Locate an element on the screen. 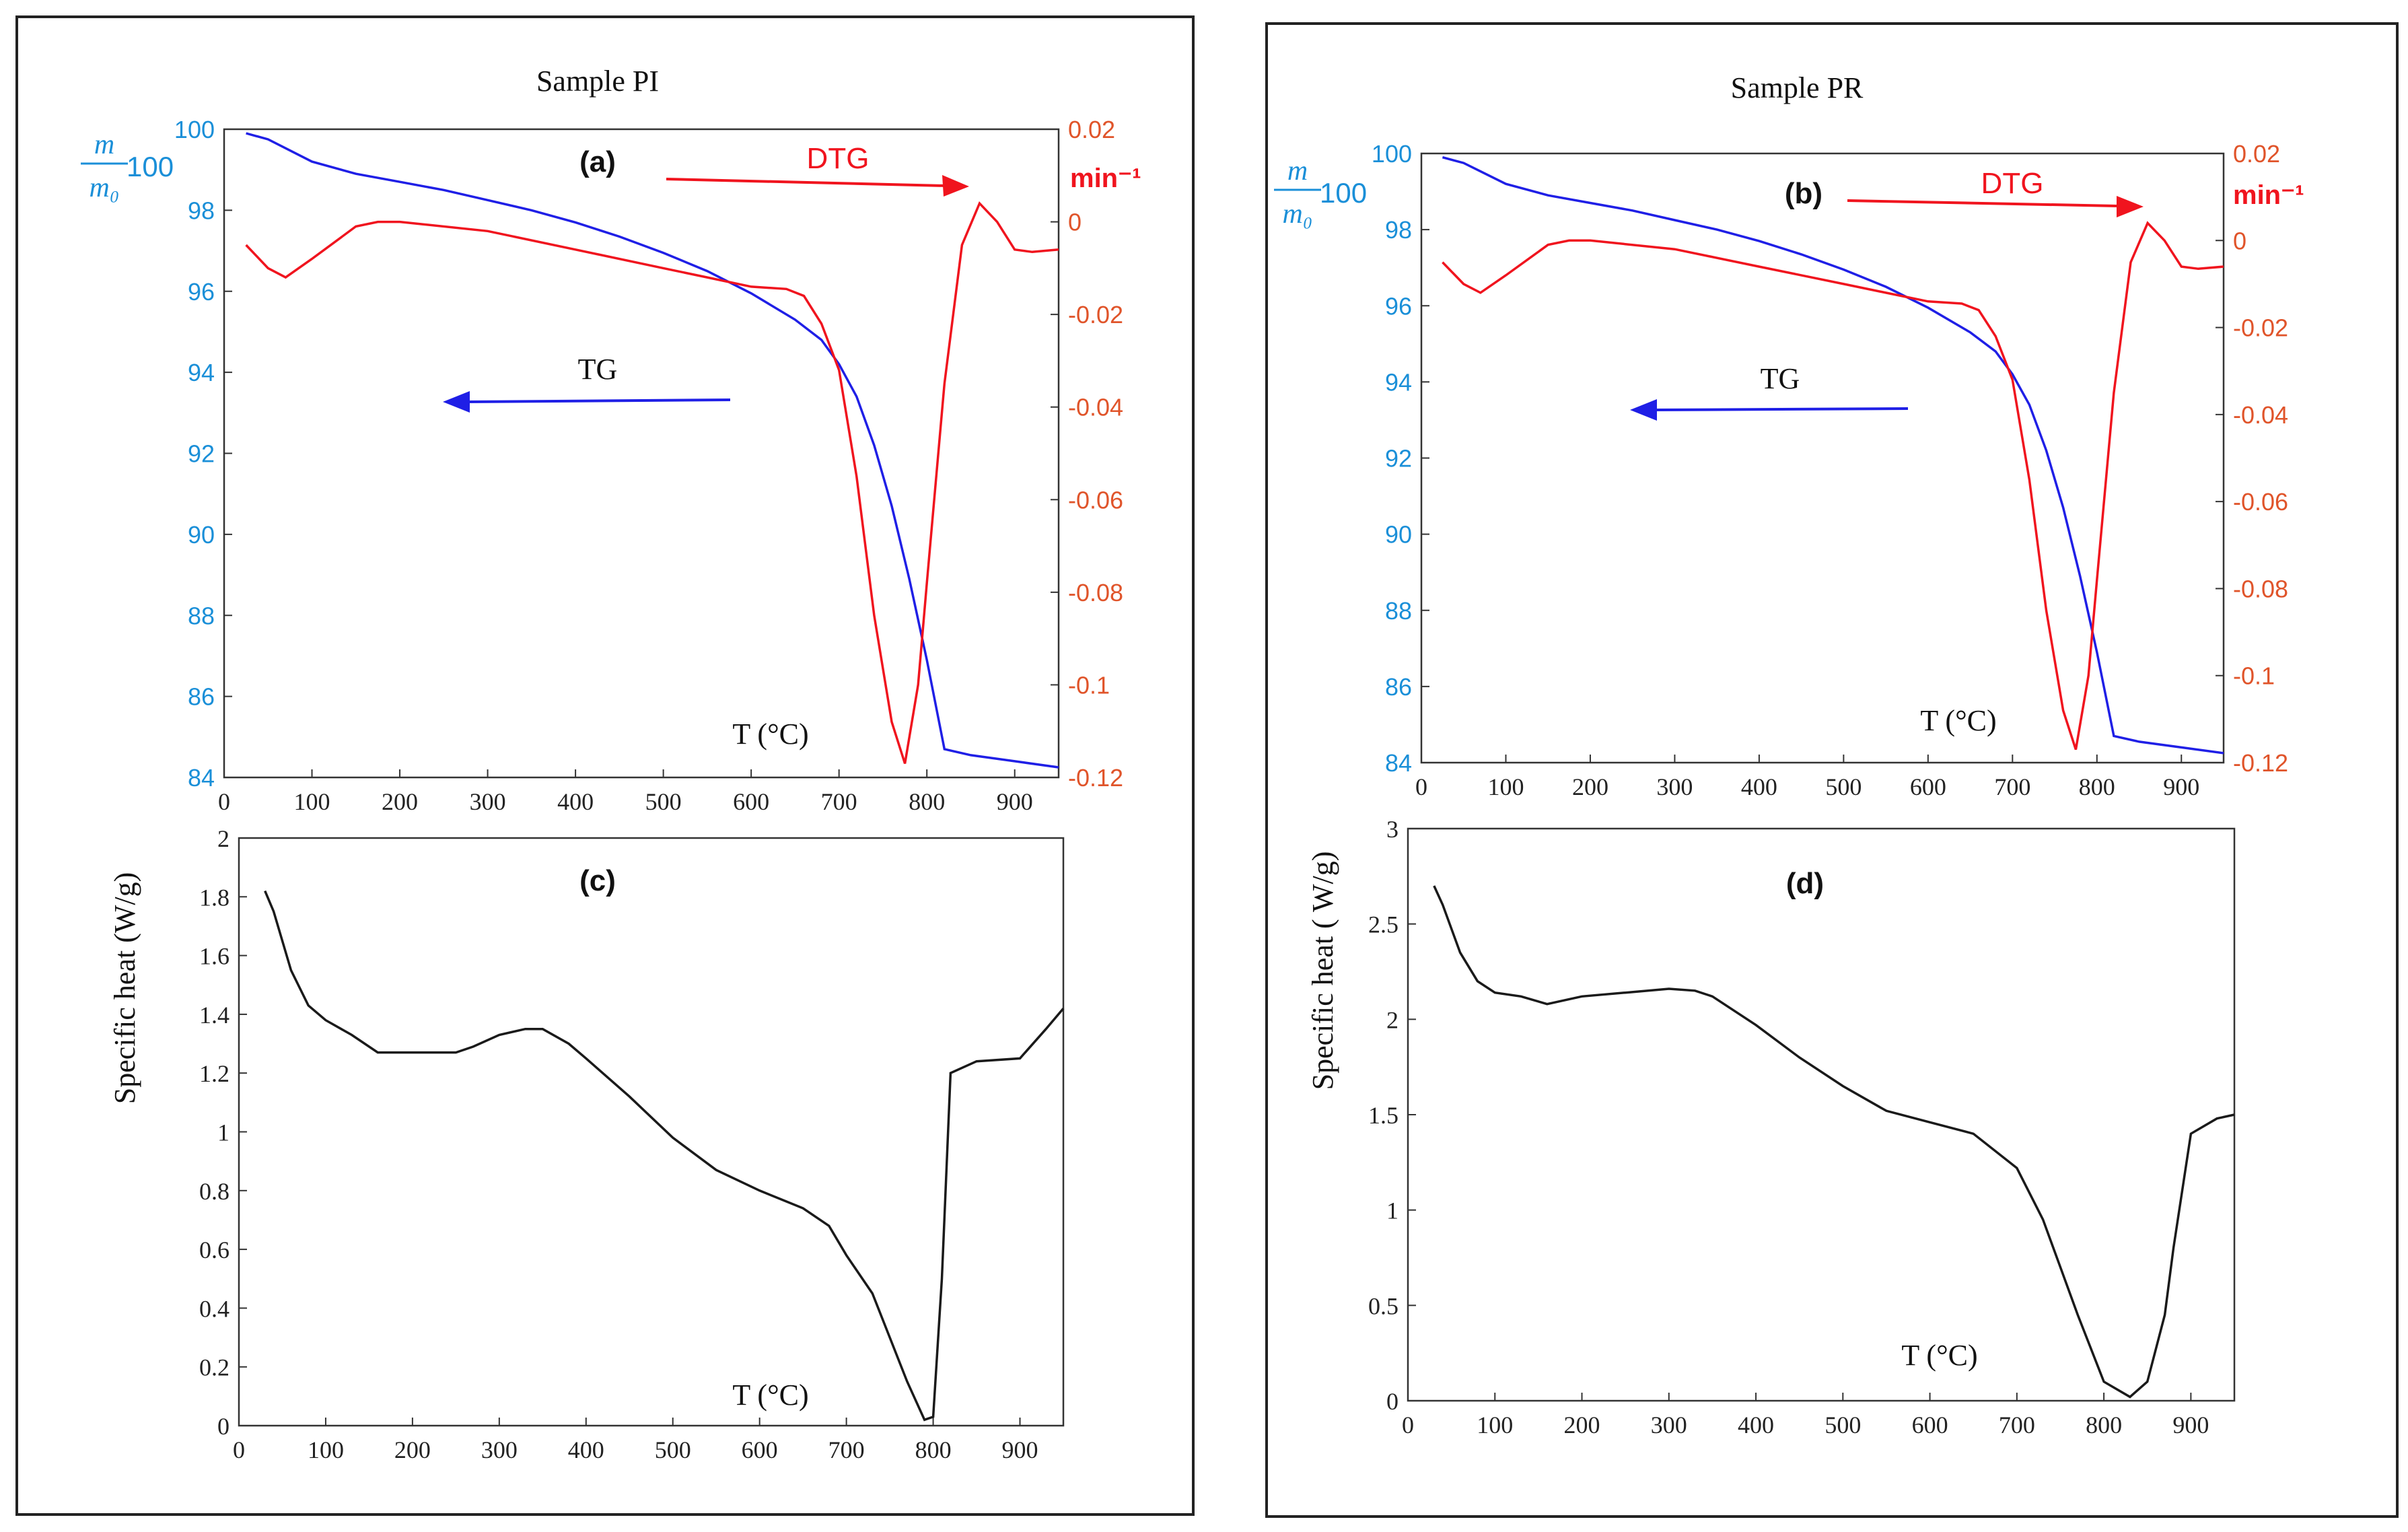 The height and width of the screenshot is (1532, 2408). y-tick-label: 2.5 is located at coordinates (1383, 925).